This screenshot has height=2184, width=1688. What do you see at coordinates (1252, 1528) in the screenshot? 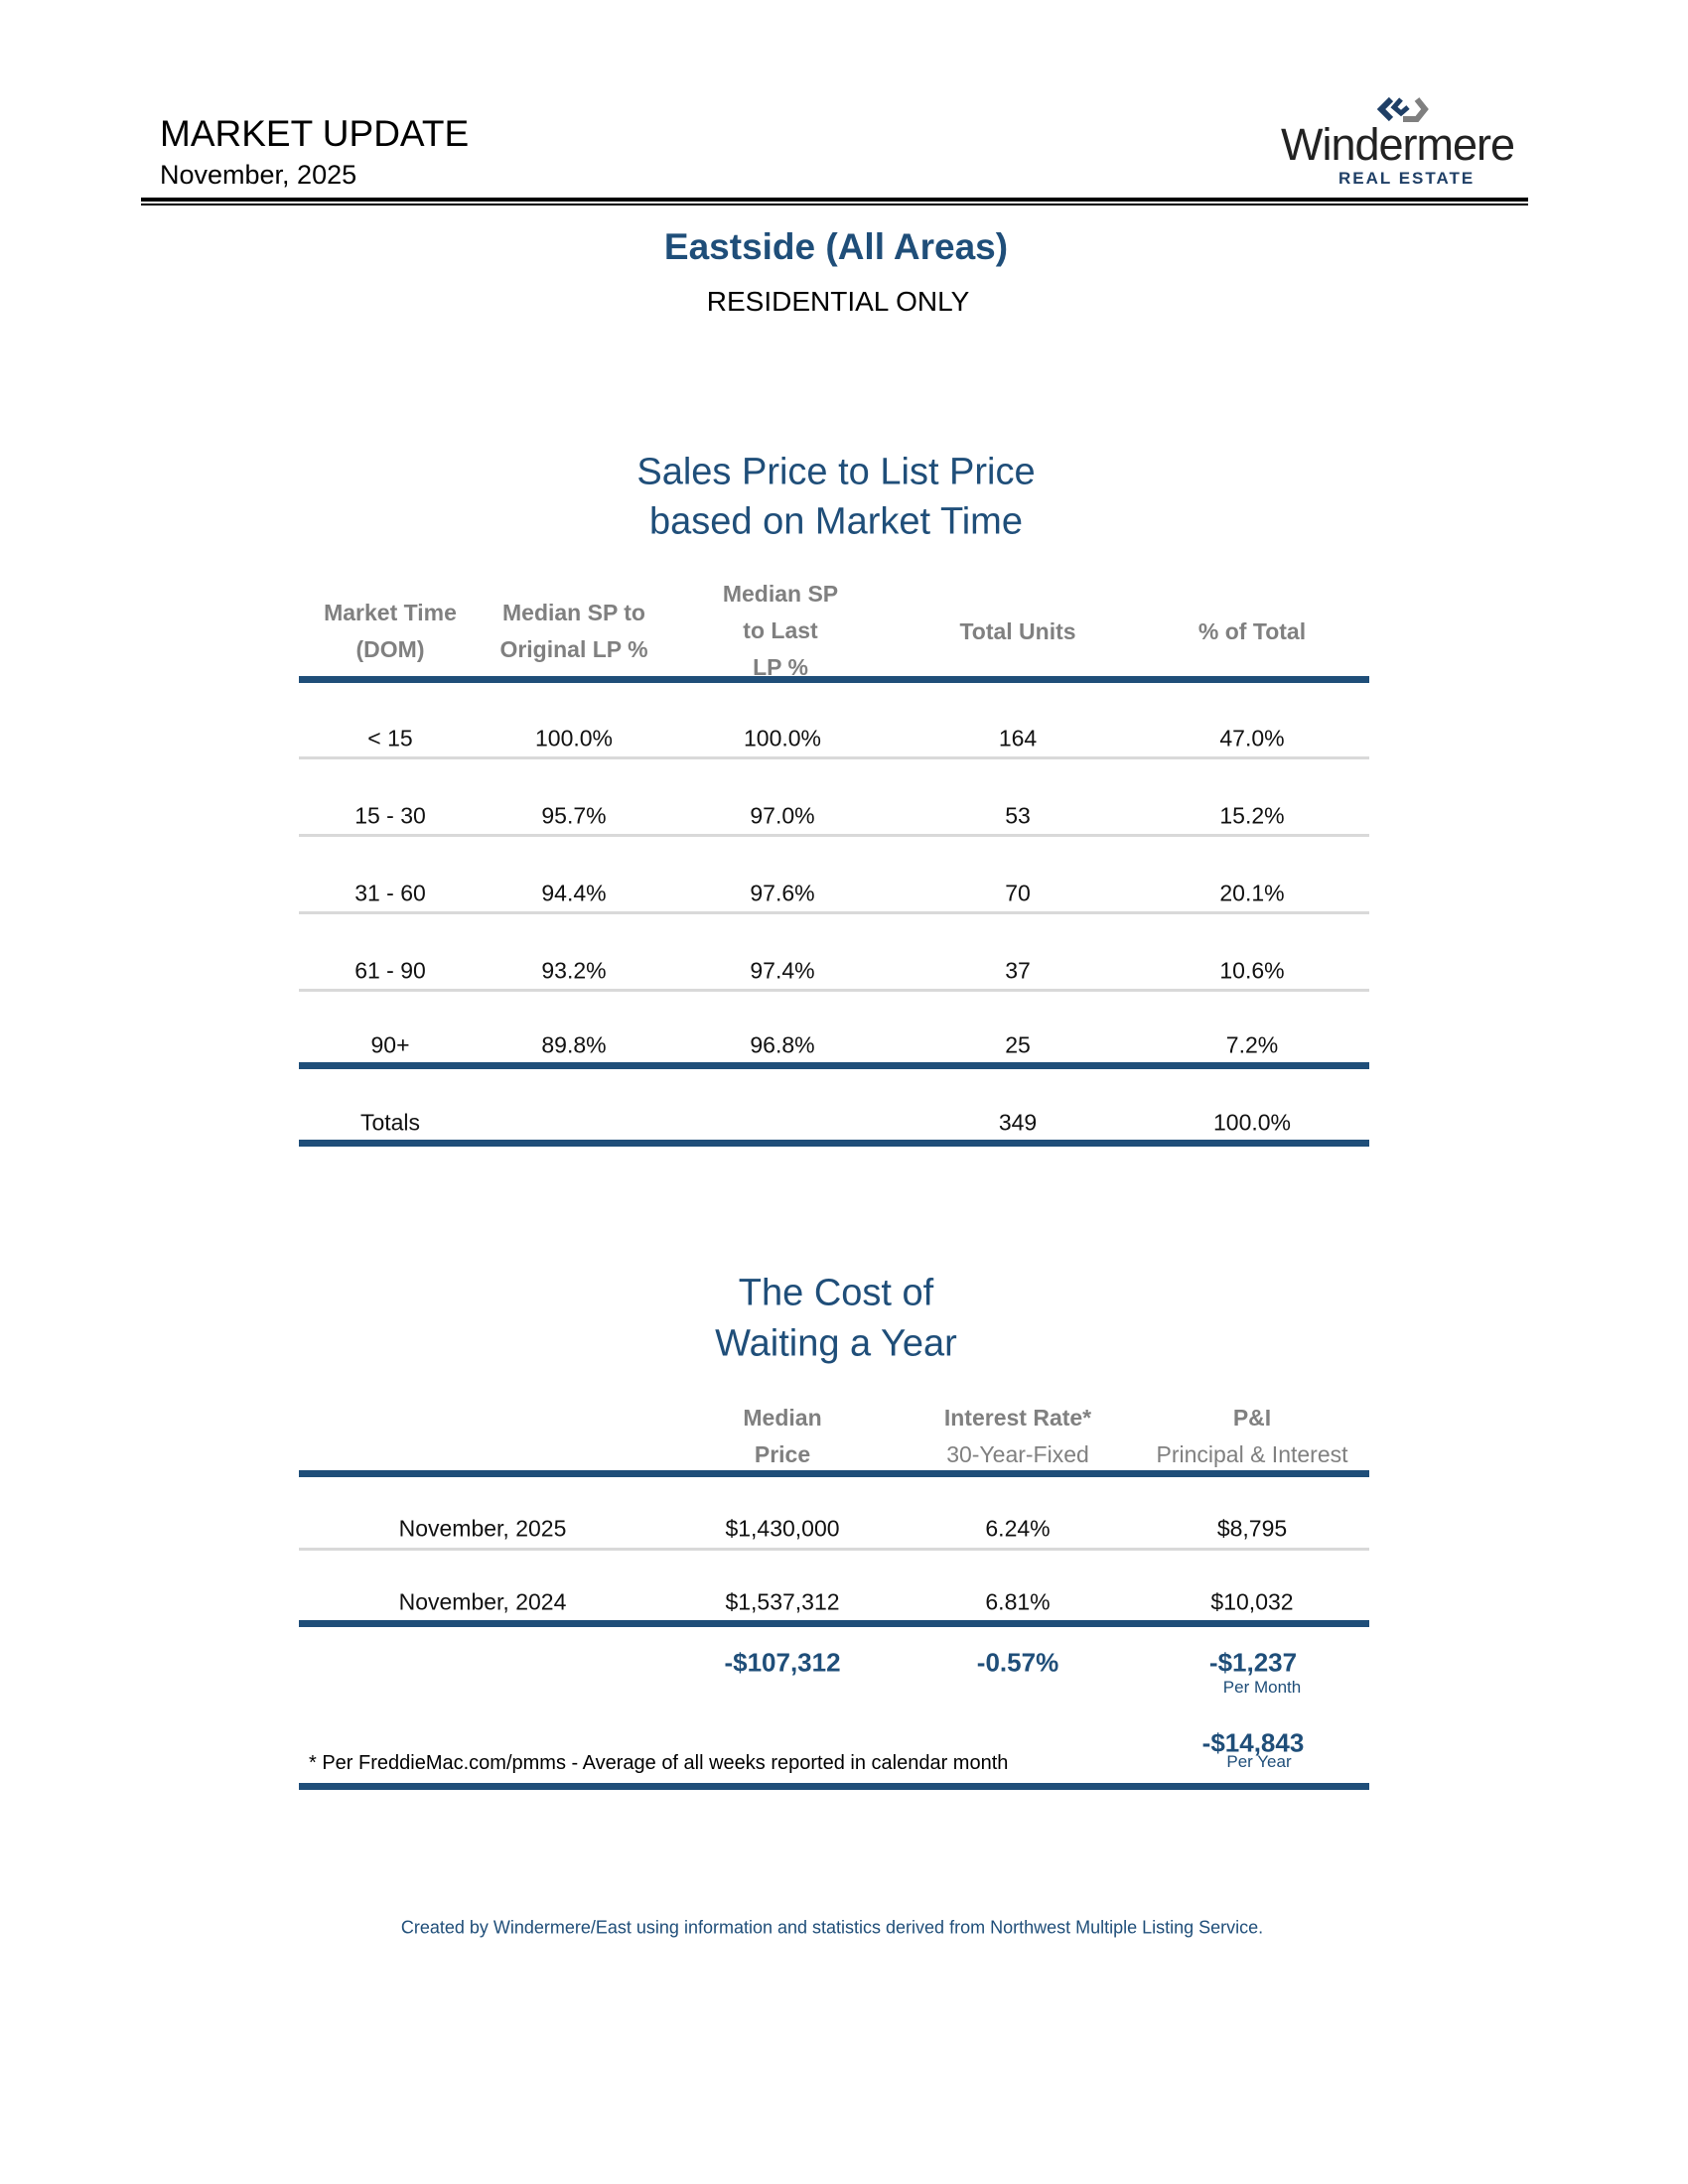
I see `cell-pi: $8,795` at bounding box center [1252, 1528].